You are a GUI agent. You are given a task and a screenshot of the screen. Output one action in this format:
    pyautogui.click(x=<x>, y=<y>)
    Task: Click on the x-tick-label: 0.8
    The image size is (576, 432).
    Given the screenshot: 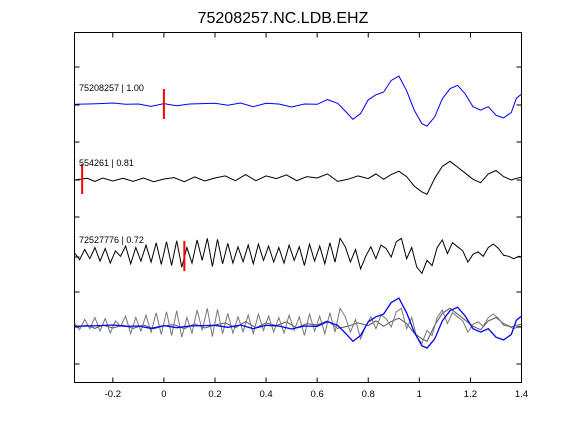 What is the action you would take?
    pyautogui.click(x=368, y=394)
    